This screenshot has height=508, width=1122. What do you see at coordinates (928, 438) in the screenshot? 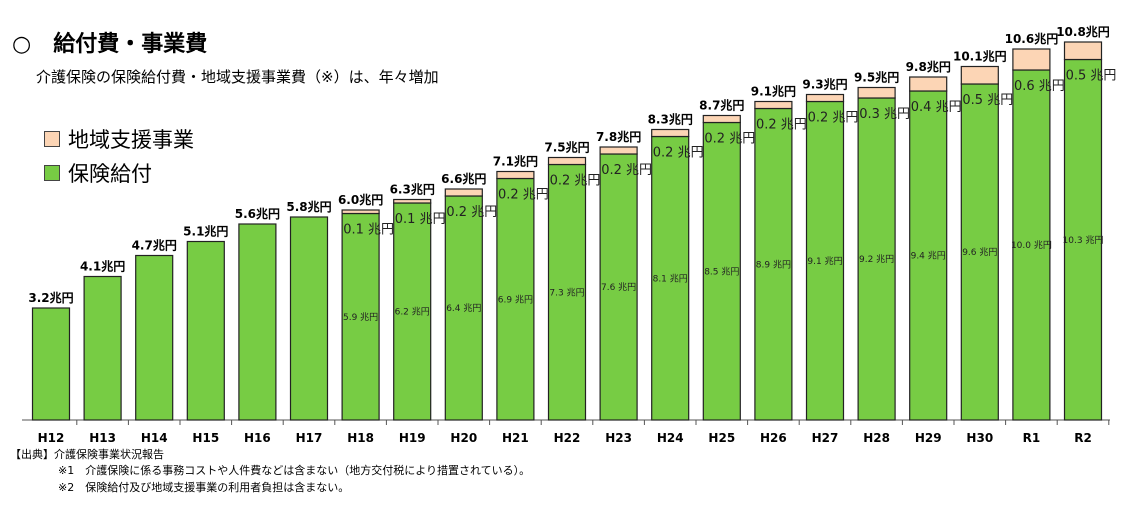
I see `x-tick-label: H29` at bounding box center [928, 438].